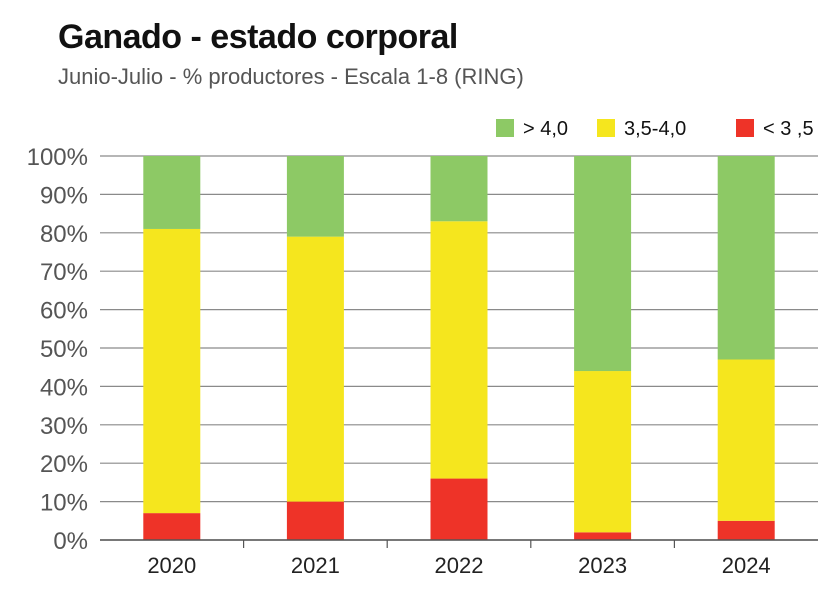  What do you see at coordinates (64, 349) in the screenshot?
I see `y-tick-label: 50%` at bounding box center [64, 349].